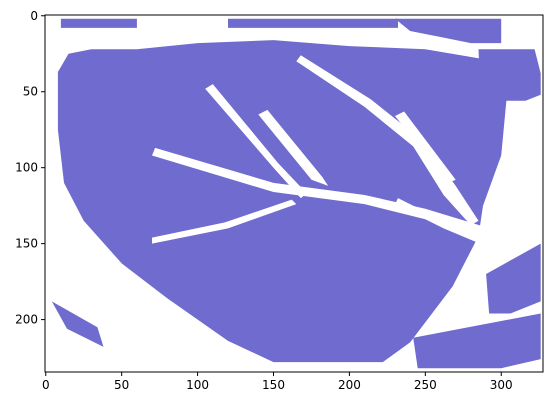 The image size is (552, 406). What do you see at coordinates (34, 16) in the screenshot?
I see `y-tick-label: 0` at bounding box center [34, 16].